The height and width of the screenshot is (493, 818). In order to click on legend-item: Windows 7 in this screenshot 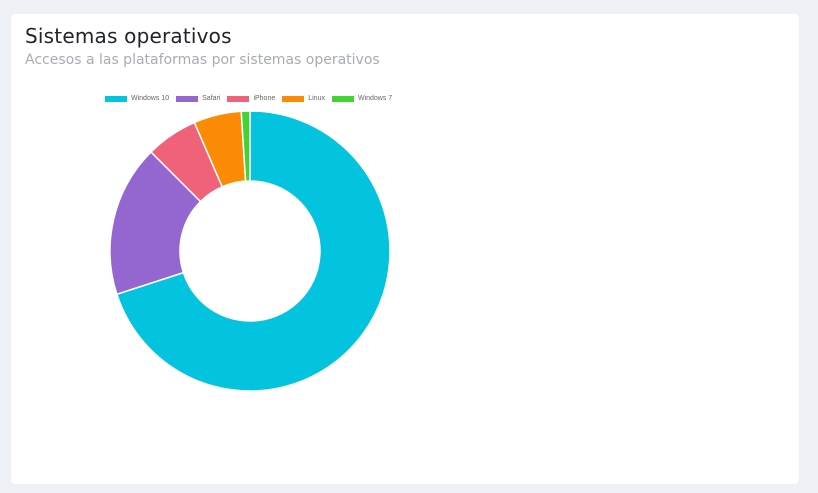, I will do `click(362, 98)`.